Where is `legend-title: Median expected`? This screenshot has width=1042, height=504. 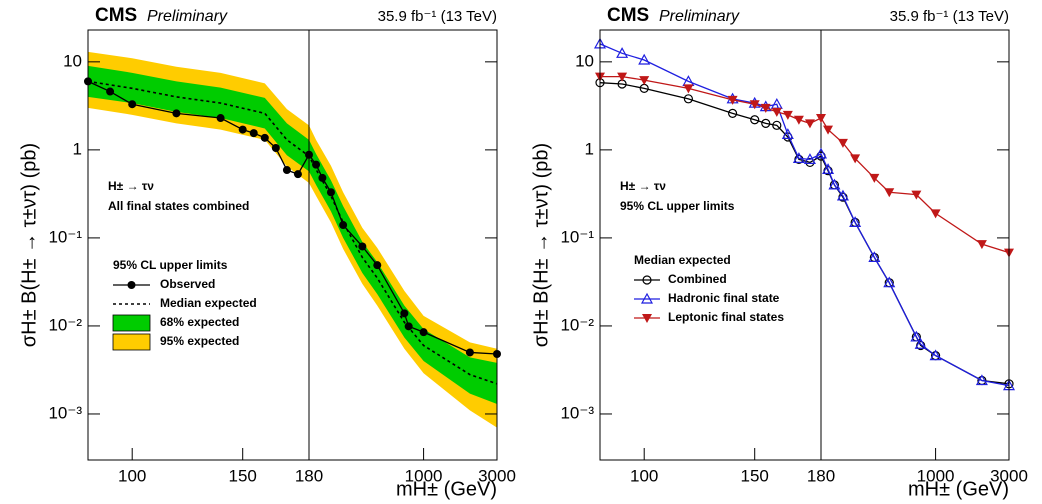
legend-title: Median expected is located at coordinates (682, 260).